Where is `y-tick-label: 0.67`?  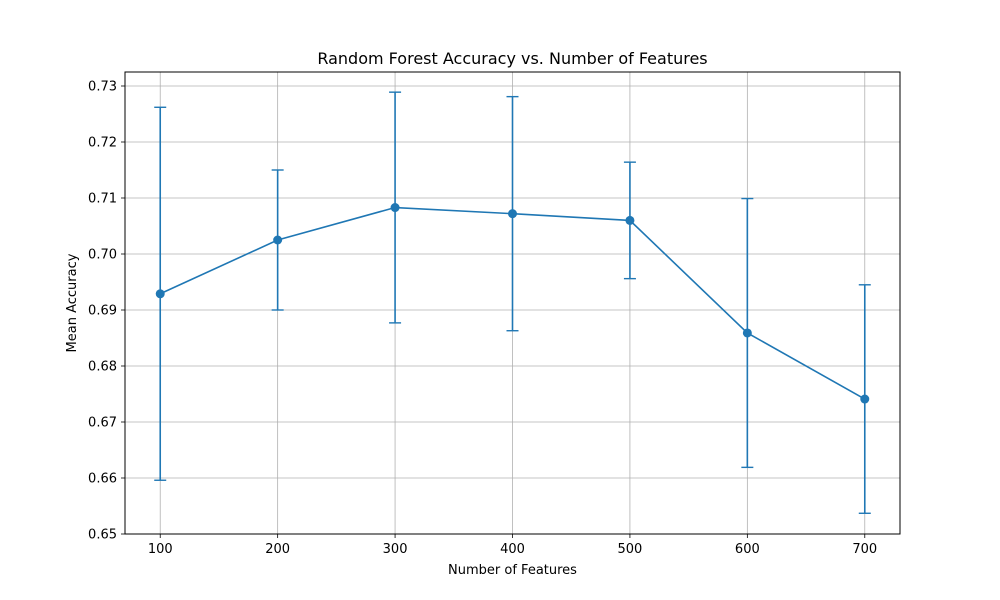
y-tick-label: 0.67 is located at coordinates (102, 423).